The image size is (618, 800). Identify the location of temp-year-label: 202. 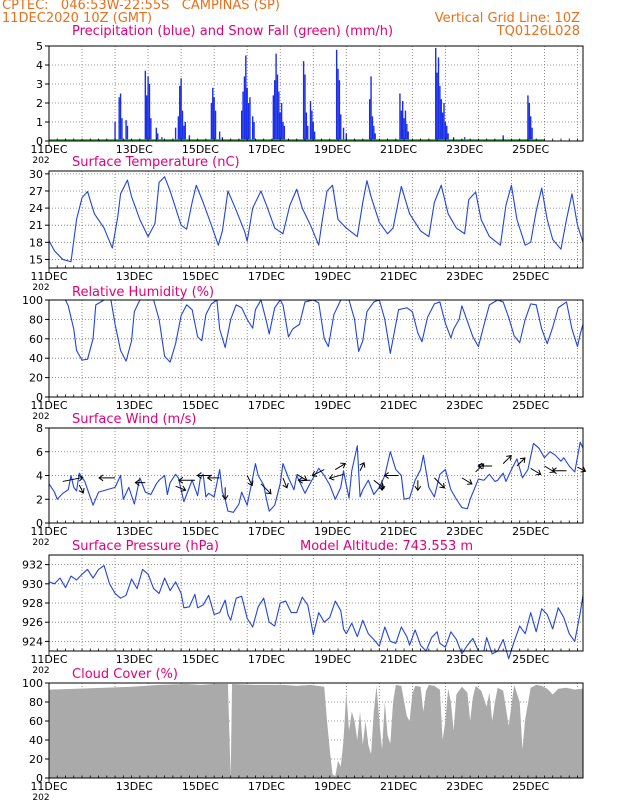
(40, 288).